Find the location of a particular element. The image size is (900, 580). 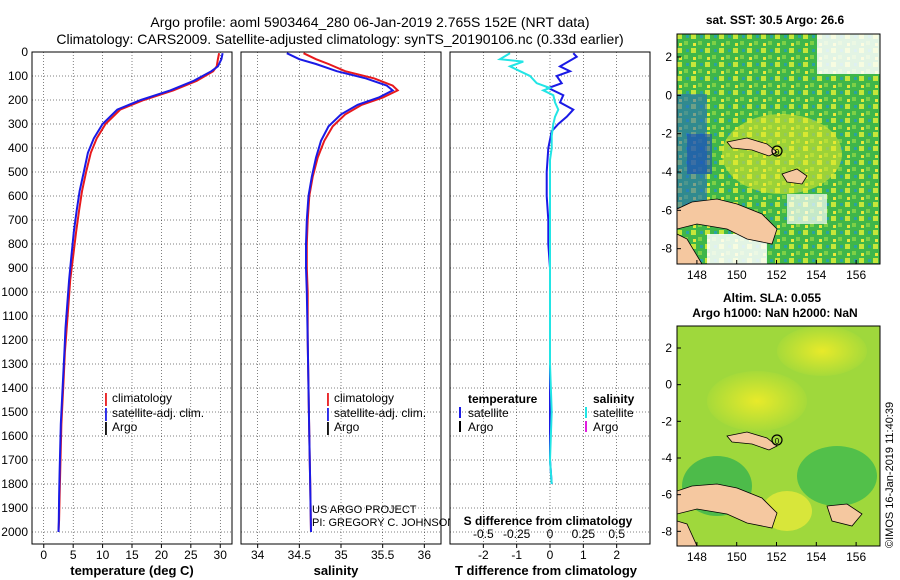

depth-tick-label: 1400 is located at coordinates (14, 388).